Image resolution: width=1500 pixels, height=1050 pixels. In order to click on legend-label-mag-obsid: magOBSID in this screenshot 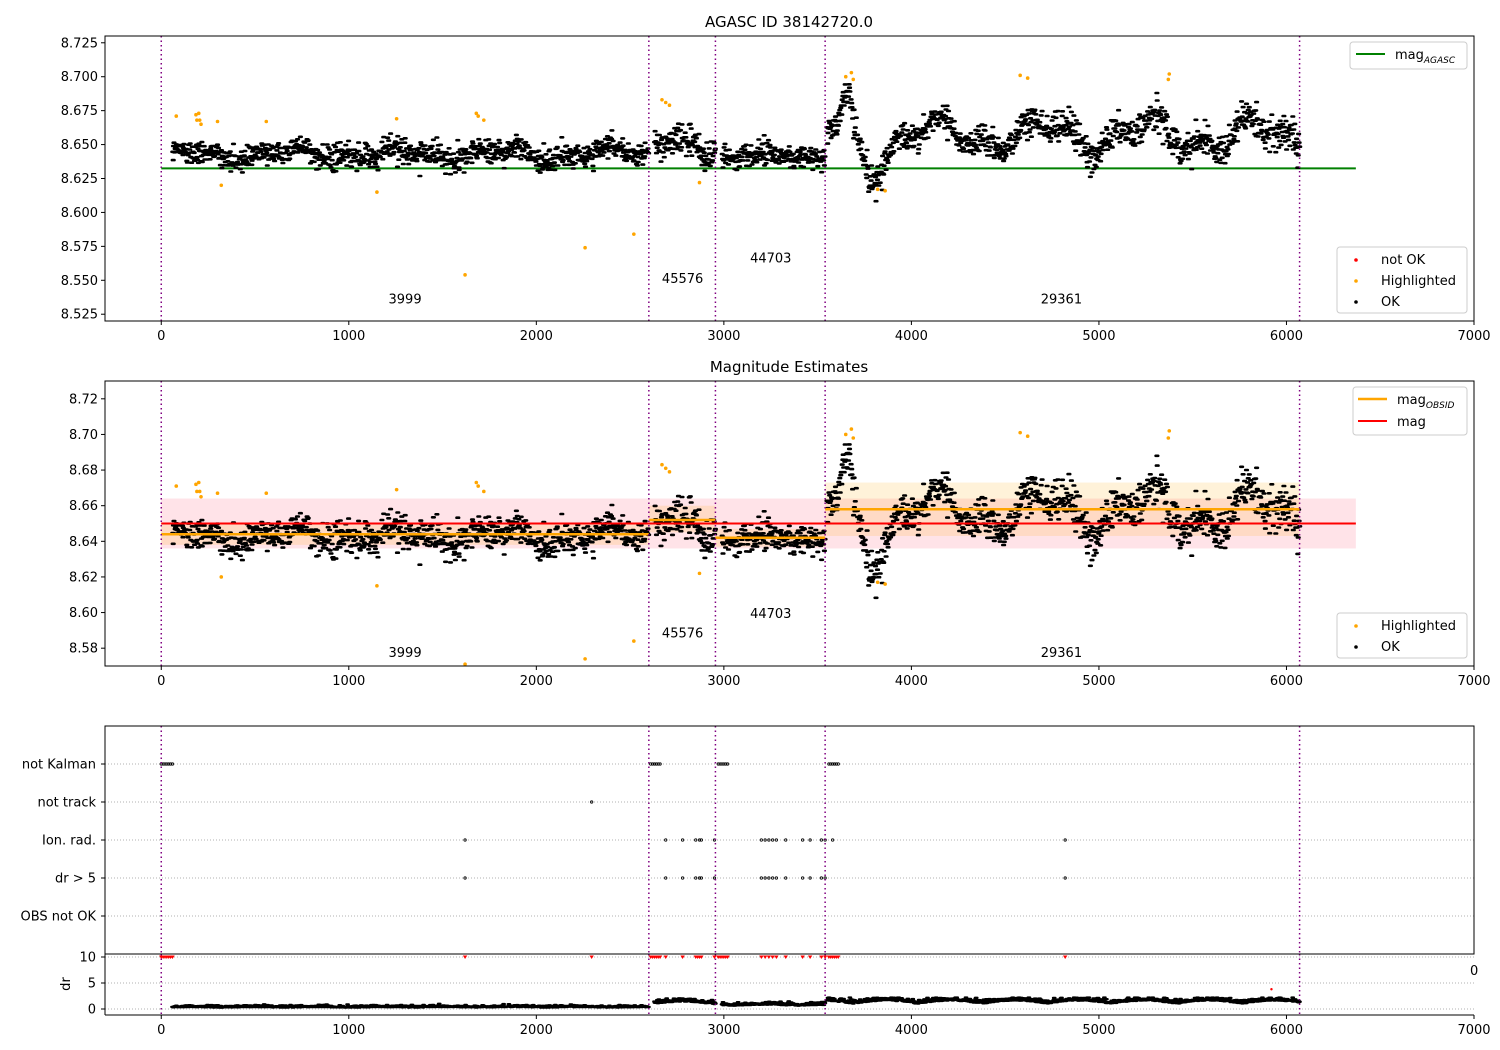, I will do `click(1426, 402)`.